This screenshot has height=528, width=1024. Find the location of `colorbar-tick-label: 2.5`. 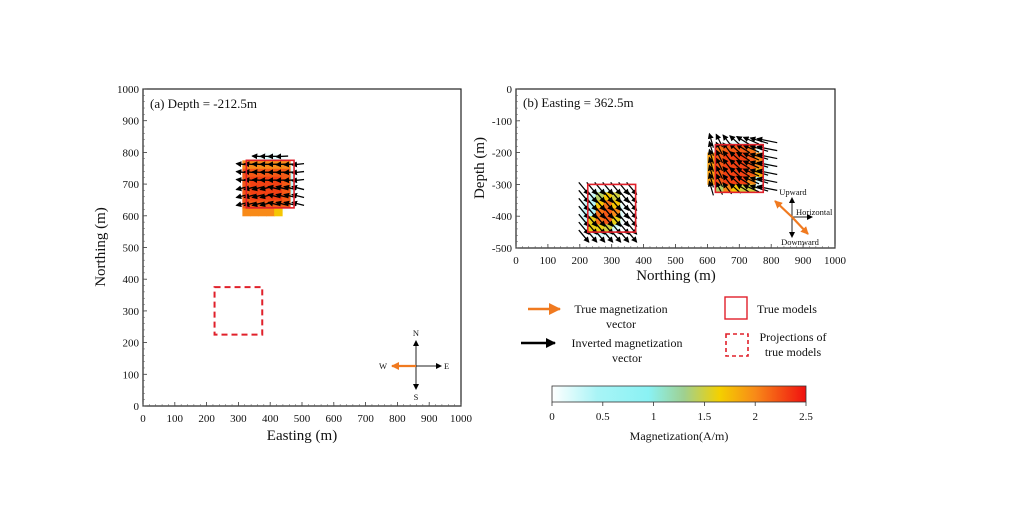

colorbar-tick-label: 2.5 is located at coordinates (806, 417).